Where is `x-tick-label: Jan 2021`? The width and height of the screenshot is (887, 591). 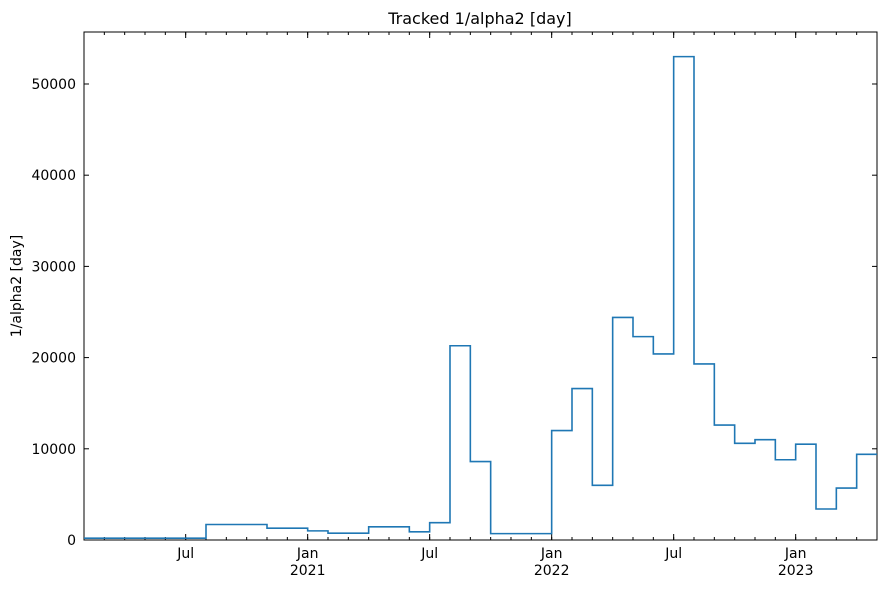 x-tick-label: Jan 2021 is located at coordinates (308, 562).